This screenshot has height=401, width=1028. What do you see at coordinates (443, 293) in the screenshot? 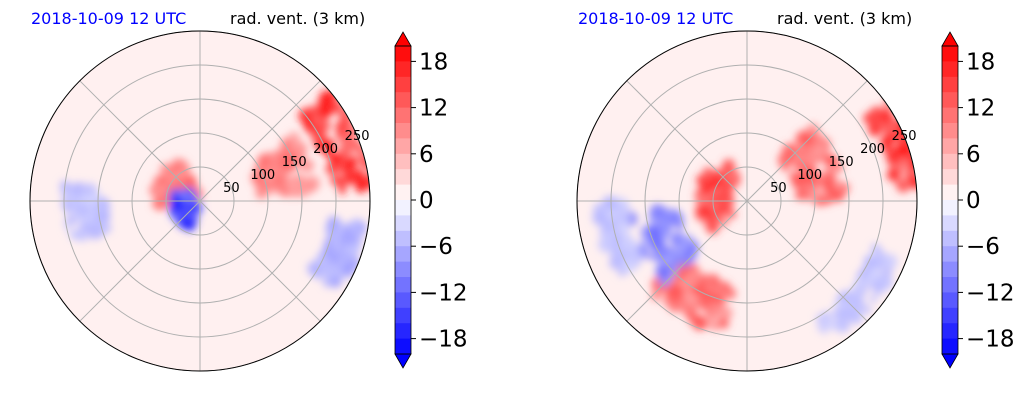
I see `colorbar-tick-label: −12` at bounding box center [443, 293].